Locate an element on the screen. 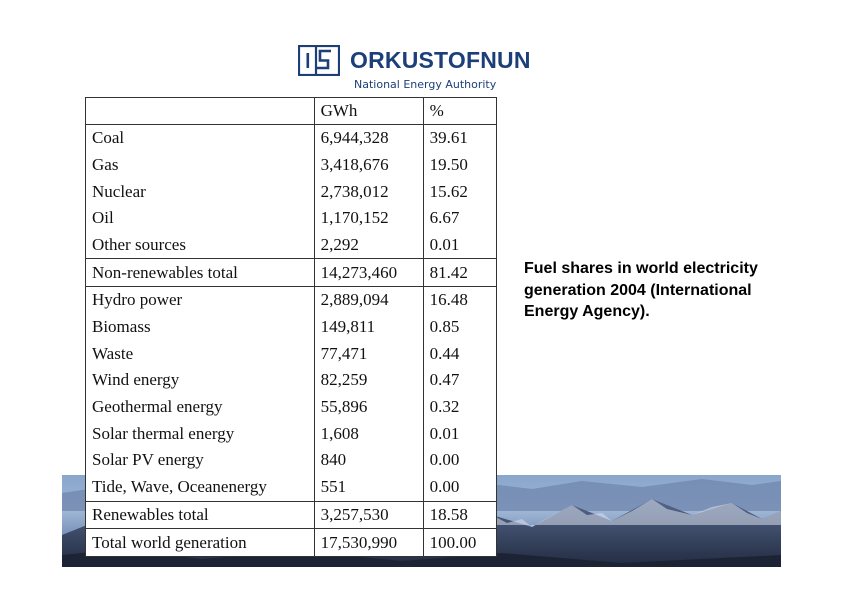  row-source: Solar PV energy is located at coordinates (200, 460).